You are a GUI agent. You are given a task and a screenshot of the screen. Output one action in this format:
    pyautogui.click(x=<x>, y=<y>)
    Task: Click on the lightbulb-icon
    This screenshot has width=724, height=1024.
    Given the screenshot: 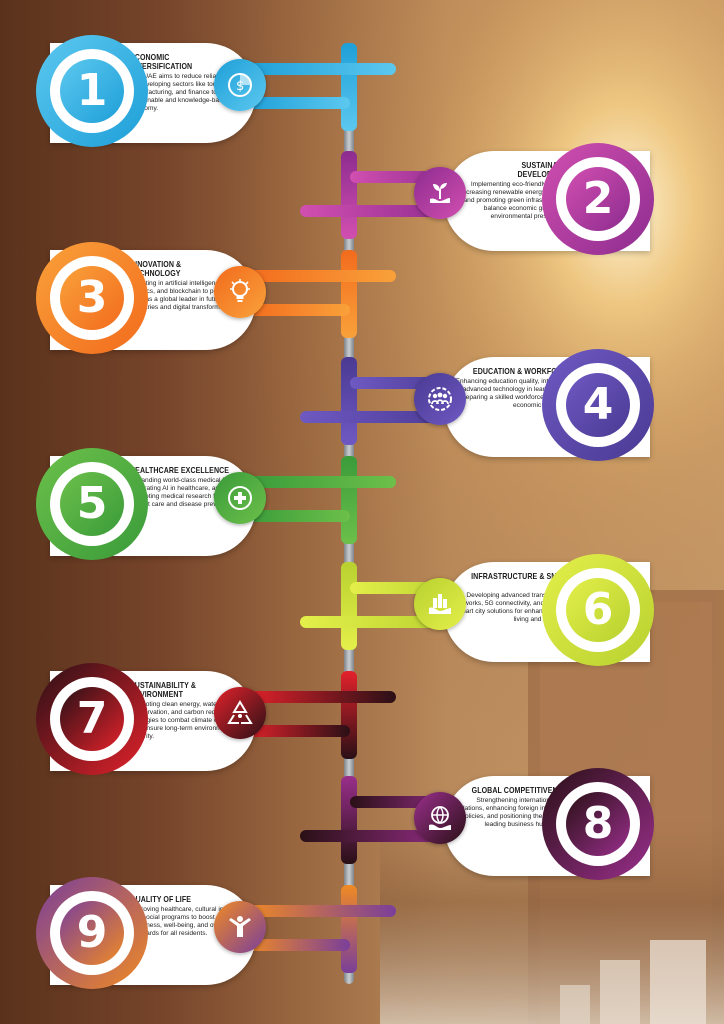 What is the action you would take?
    pyautogui.click(x=240, y=292)
    